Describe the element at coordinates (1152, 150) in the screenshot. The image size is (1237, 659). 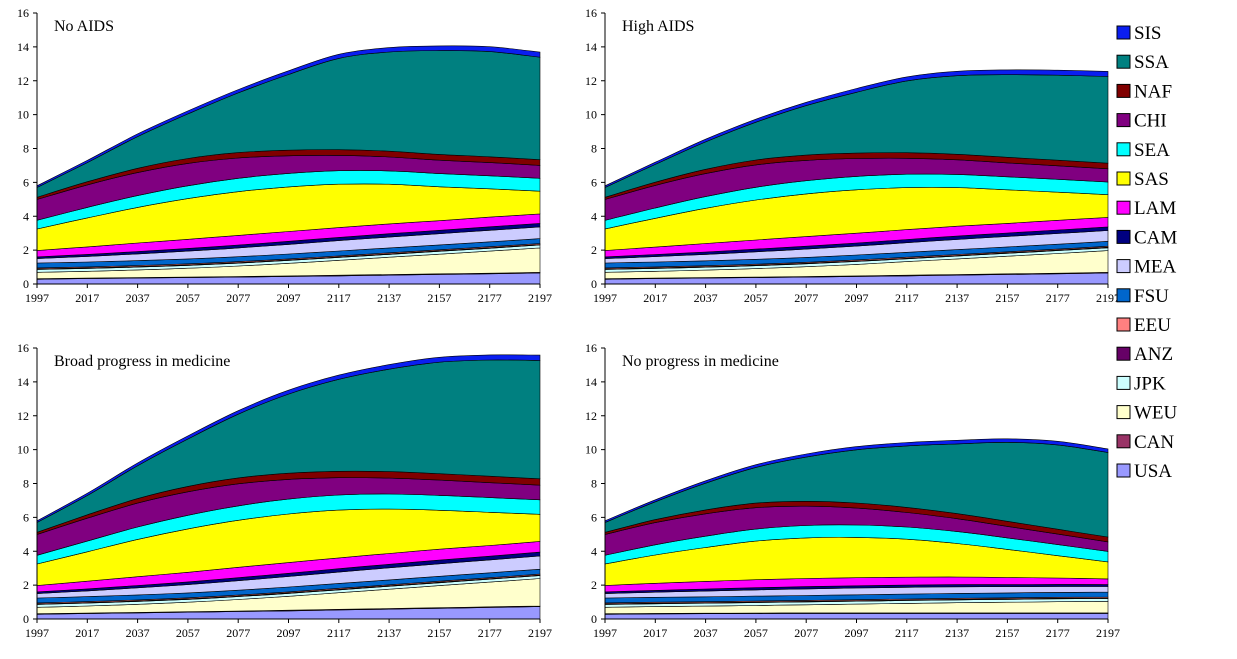
I see `legend-label: SEA` at that location.